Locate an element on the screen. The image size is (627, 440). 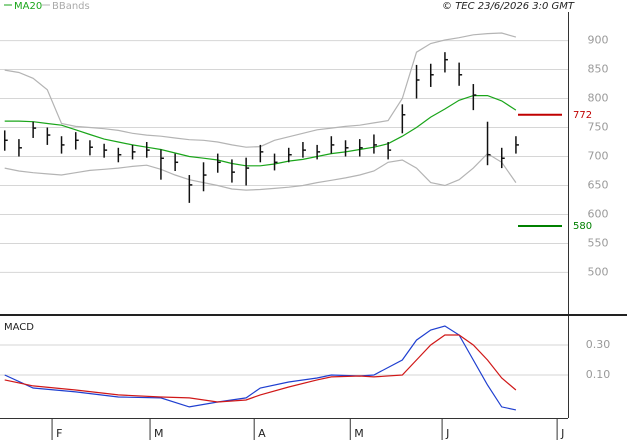
y-tick-label: 550 is located at coordinates (598, 242).